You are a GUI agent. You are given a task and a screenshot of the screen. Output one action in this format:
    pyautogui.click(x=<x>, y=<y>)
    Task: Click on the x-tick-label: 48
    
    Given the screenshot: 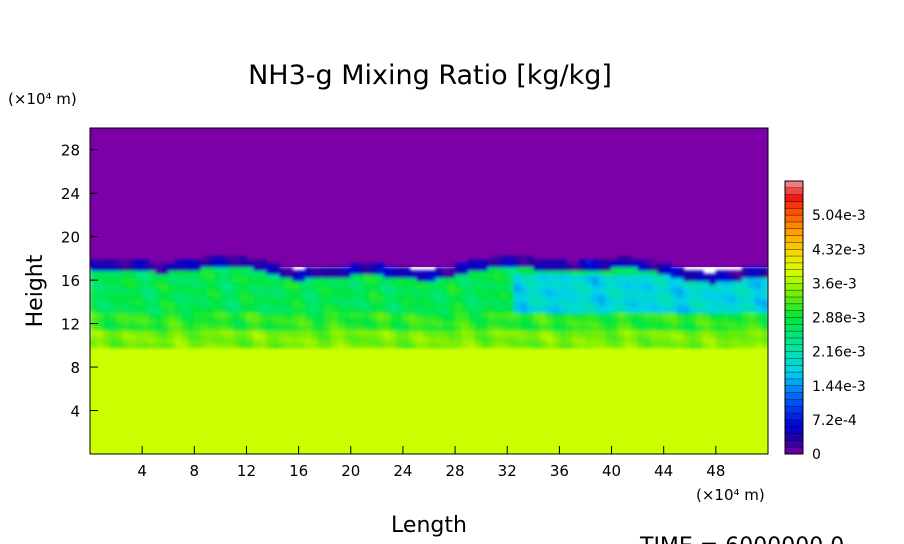 What is the action you would take?
    pyautogui.click(x=715, y=471)
    